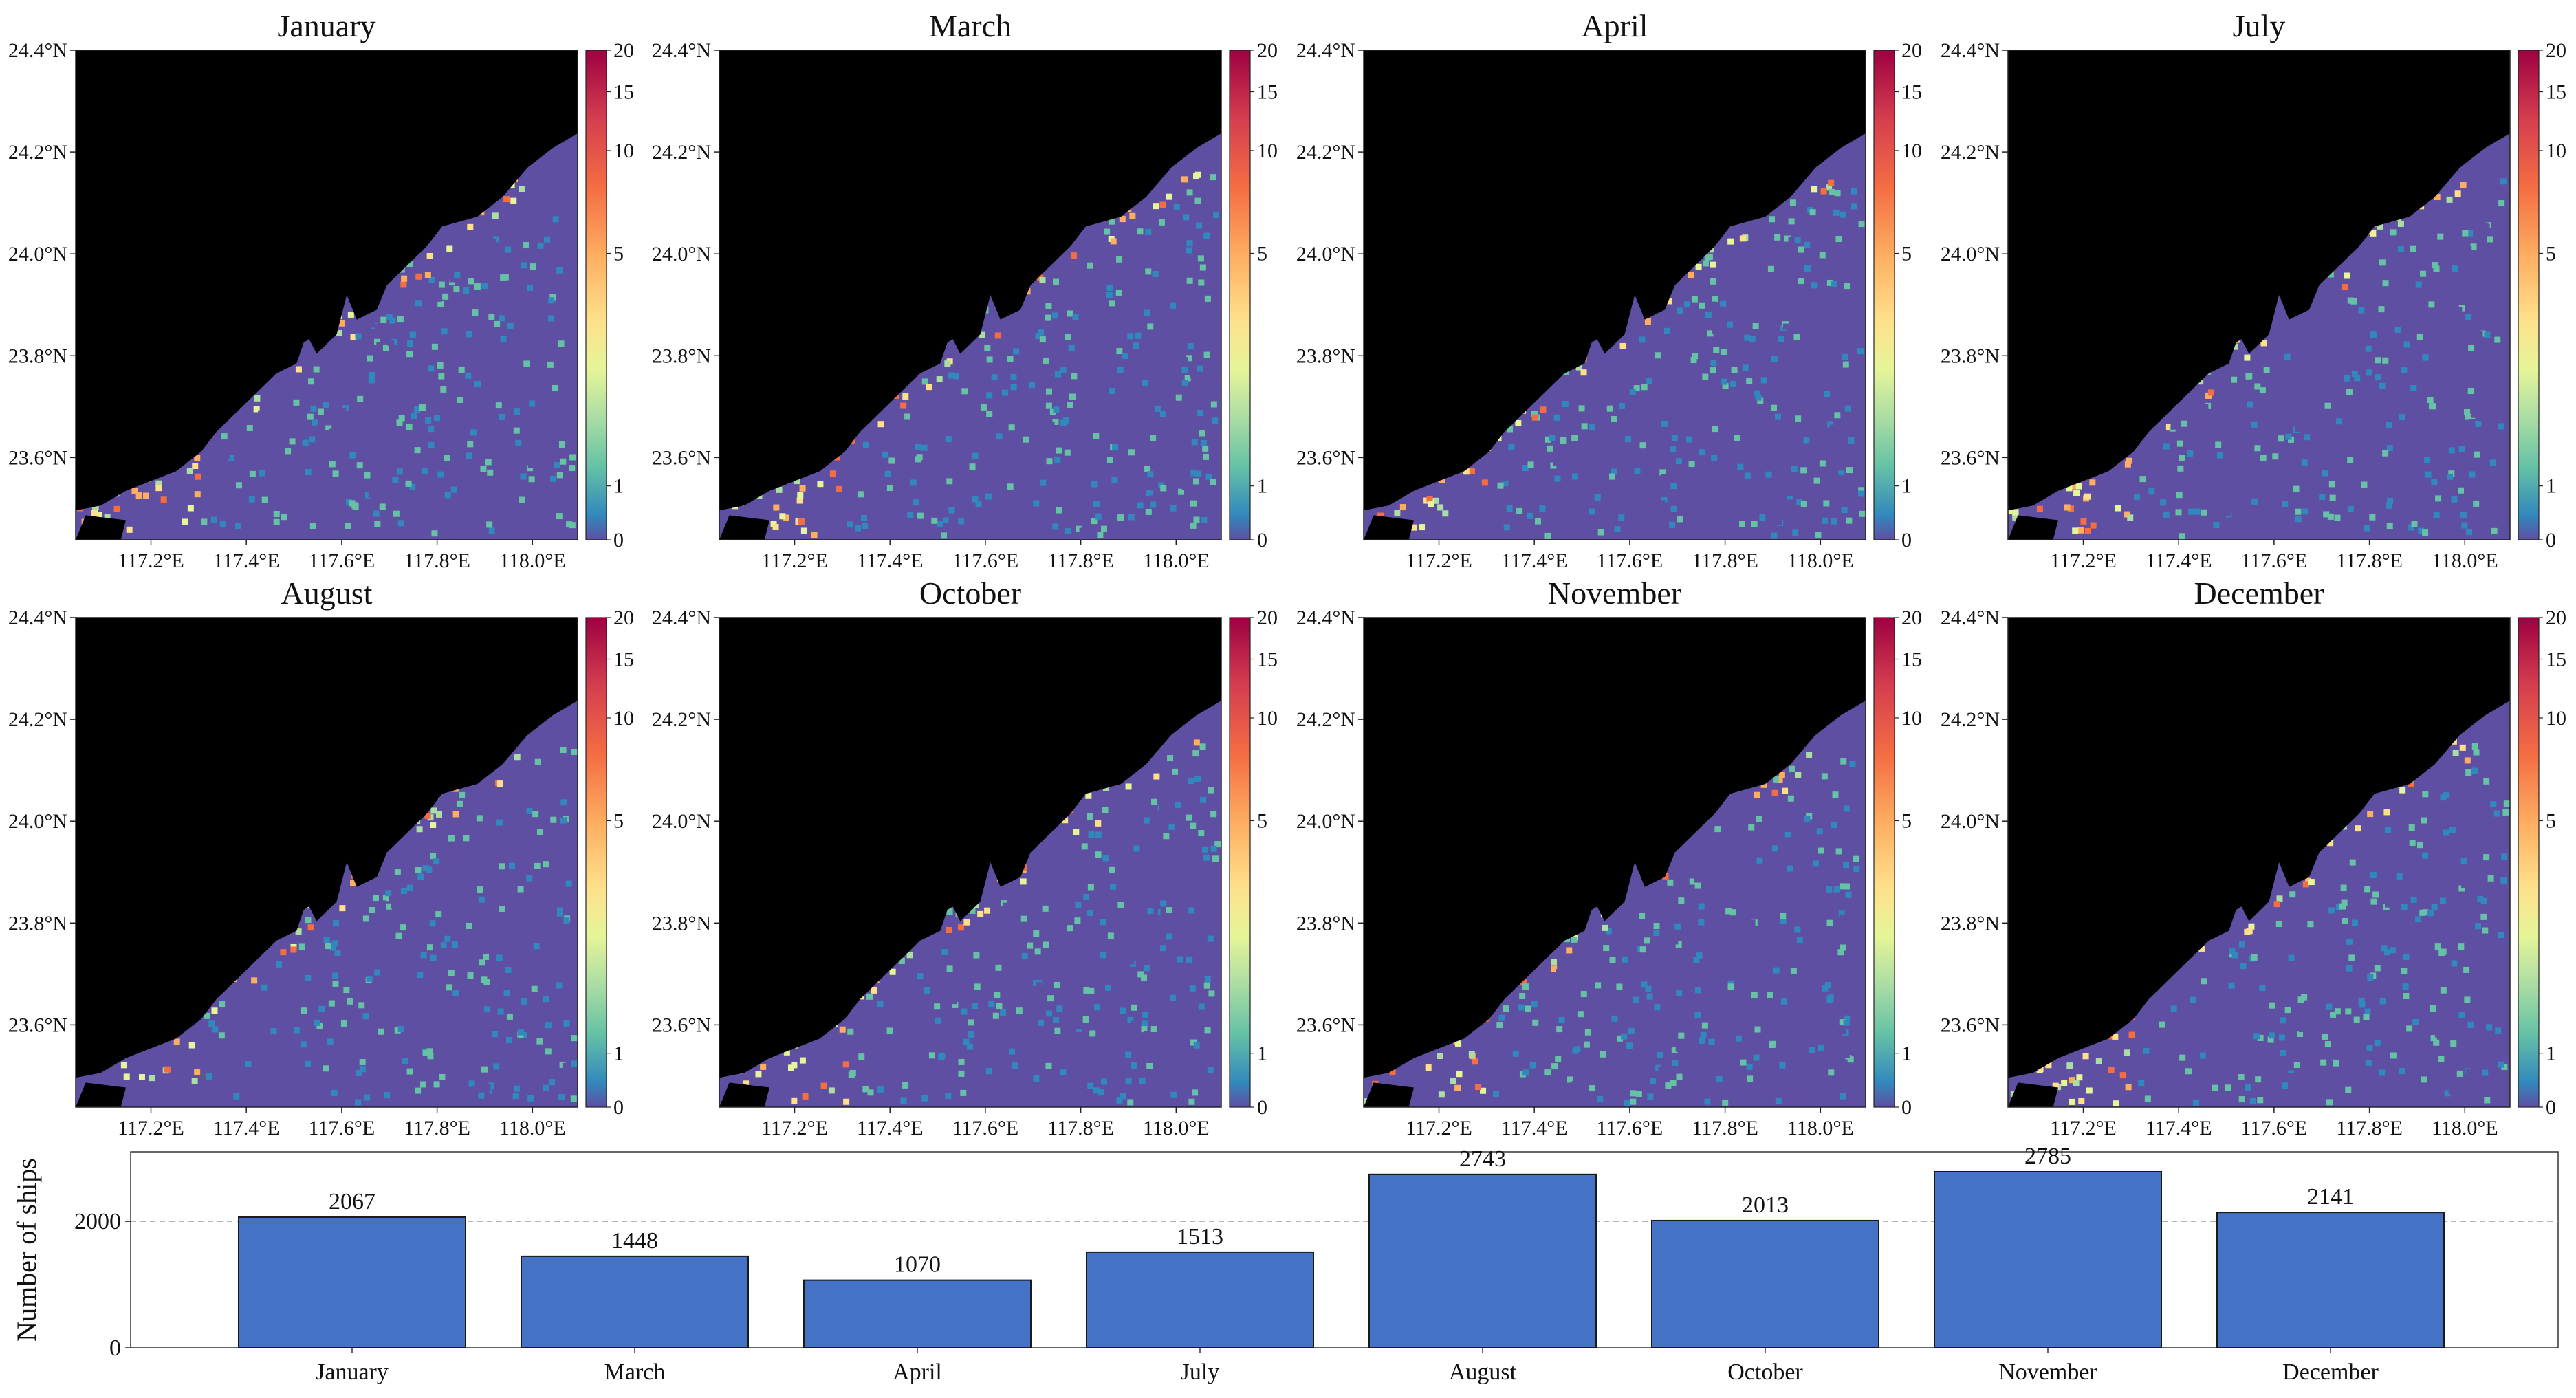 This screenshot has width=2576, height=1398. I want to click on lat-tick-label: 24.4°N, so click(681, 50).